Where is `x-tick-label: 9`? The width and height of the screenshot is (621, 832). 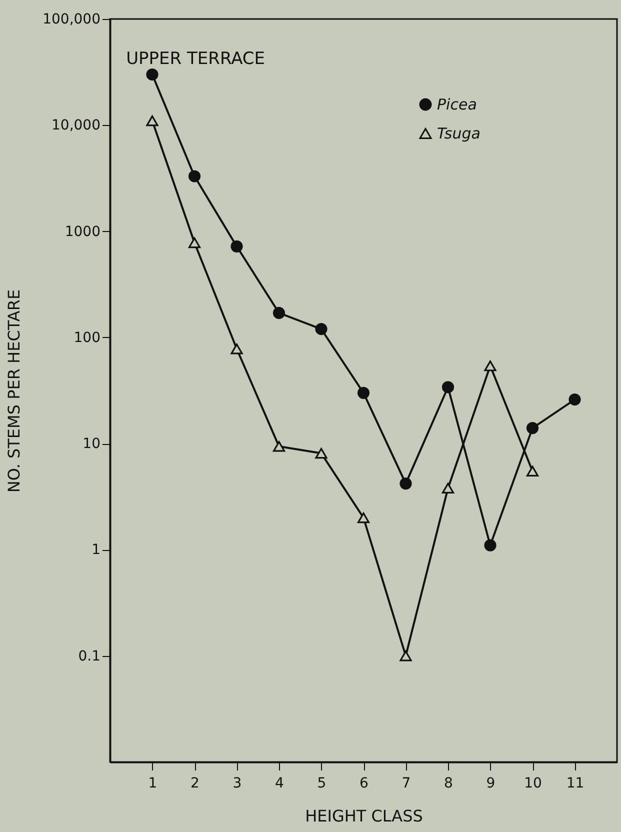 x-tick-label: 9 is located at coordinates (491, 784).